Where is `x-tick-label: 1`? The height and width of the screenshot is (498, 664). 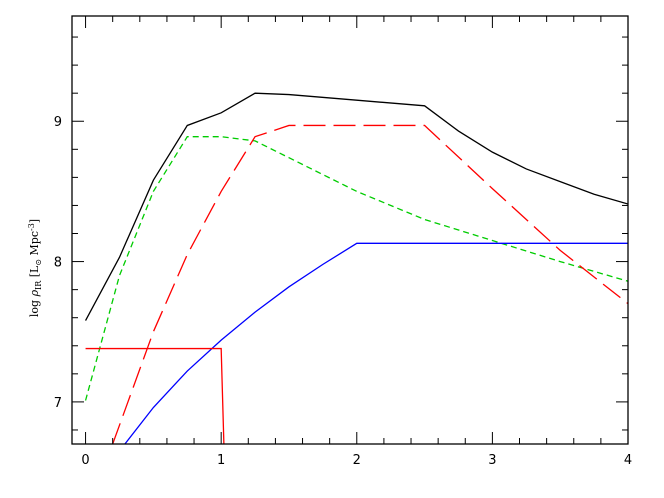 x-tick-label: 1 is located at coordinates (221, 460).